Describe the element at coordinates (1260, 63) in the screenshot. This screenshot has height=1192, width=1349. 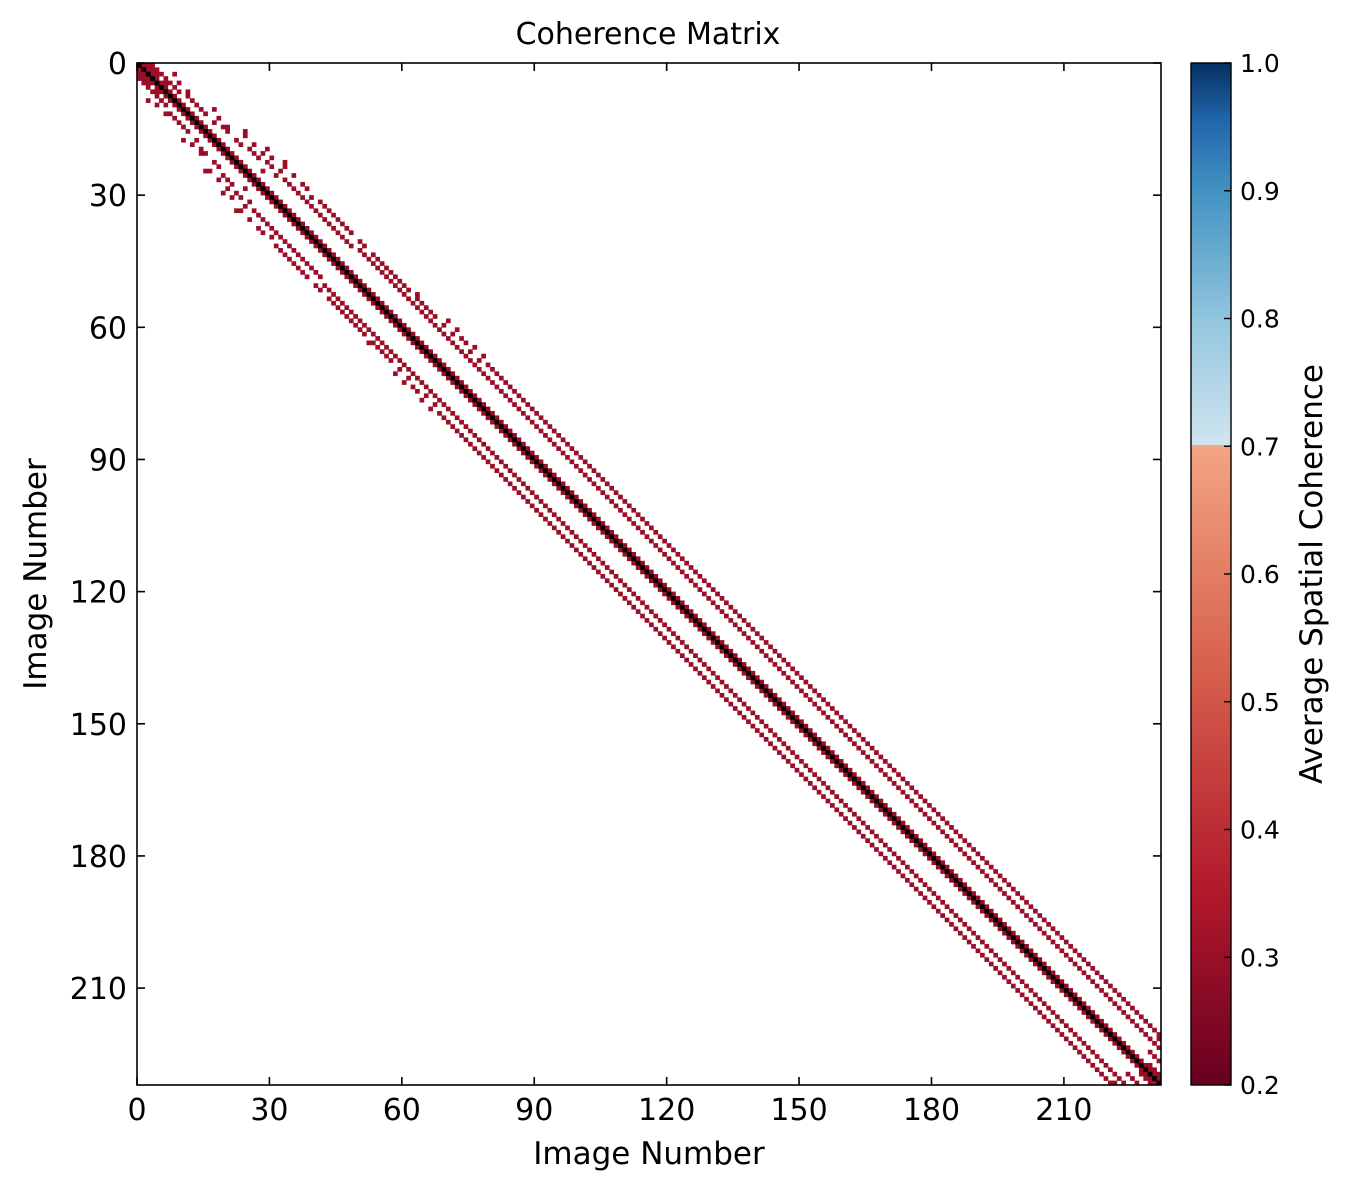
I see `colorbar-tick-label: 1.0` at that location.